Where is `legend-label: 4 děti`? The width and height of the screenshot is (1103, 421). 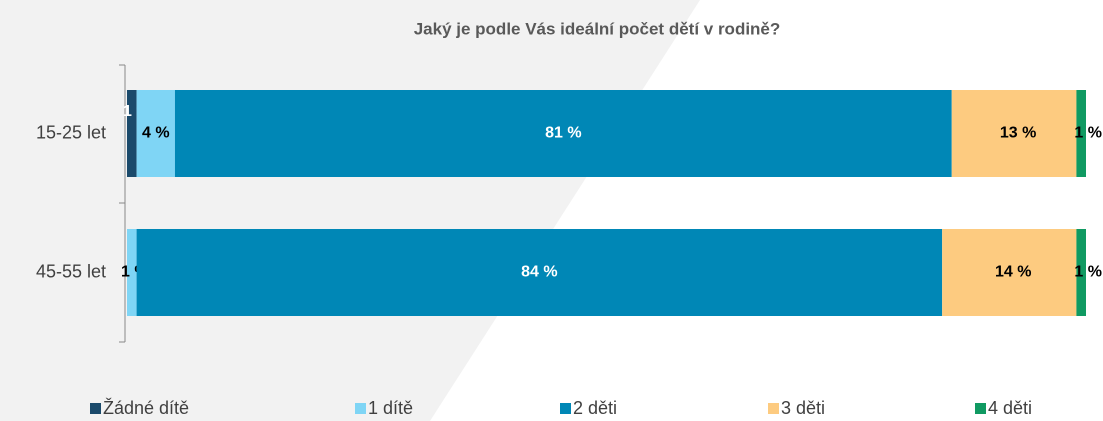
legend-label: 4 děti is located at coordinates (1010, 408).